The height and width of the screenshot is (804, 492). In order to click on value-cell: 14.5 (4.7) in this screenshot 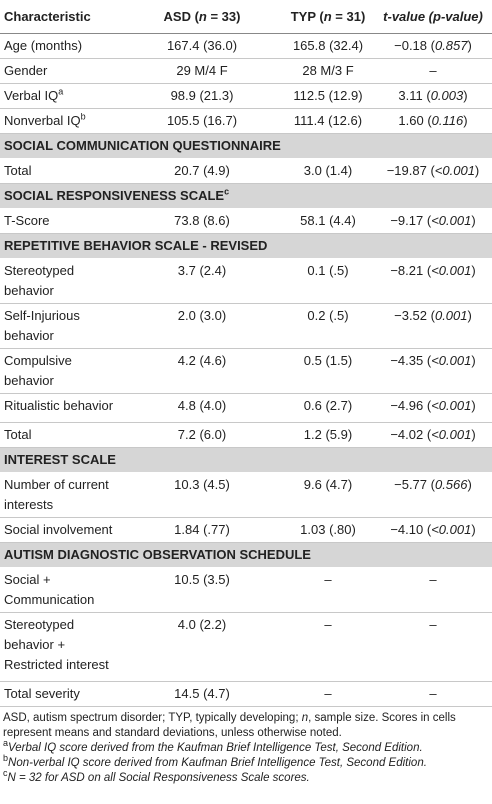, I will do `click(202, 694)`.